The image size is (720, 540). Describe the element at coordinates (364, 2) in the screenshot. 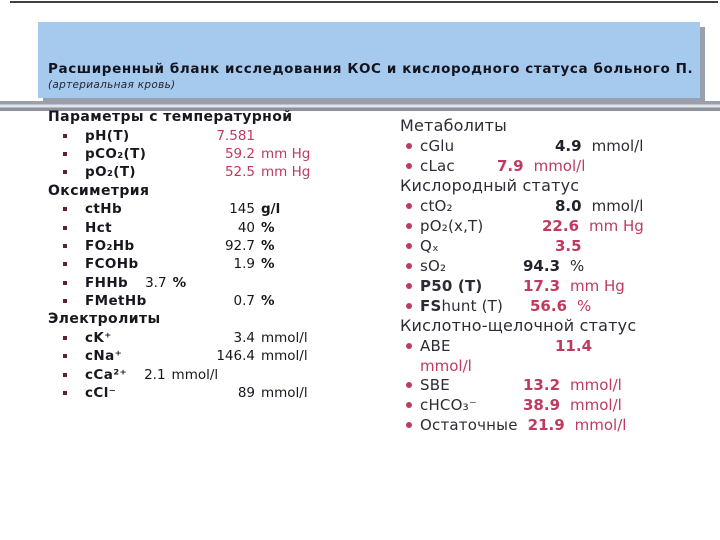

I see `slide-top-rule` at that location.